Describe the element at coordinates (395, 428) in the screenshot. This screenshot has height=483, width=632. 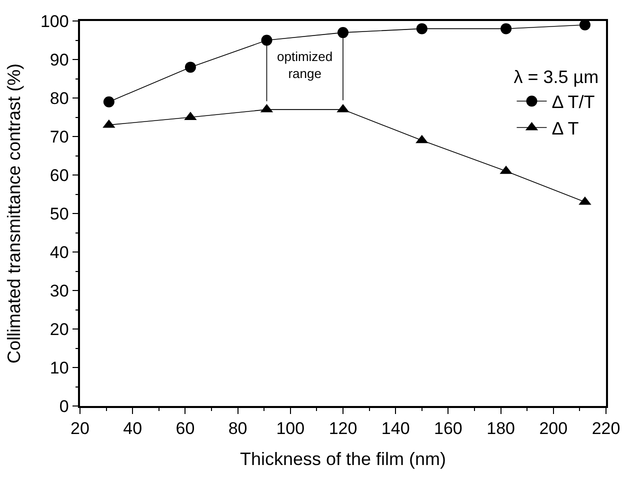
I see `x-tick-label: 140` at that location.